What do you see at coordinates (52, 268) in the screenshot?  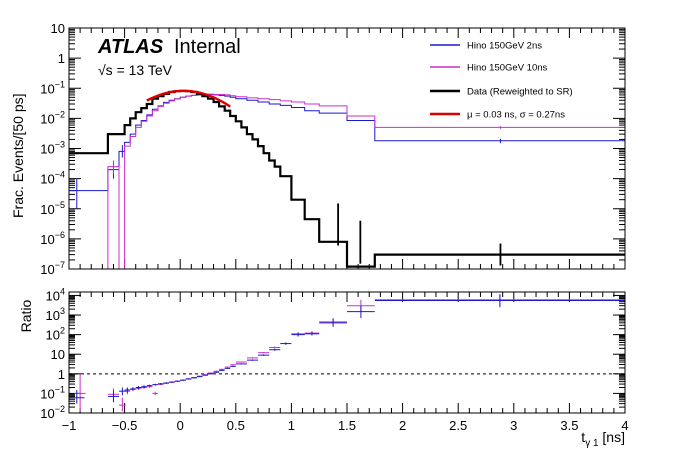 I see `top-y-tick-label: 10⁻⁷` at bounding box center [52, 268].